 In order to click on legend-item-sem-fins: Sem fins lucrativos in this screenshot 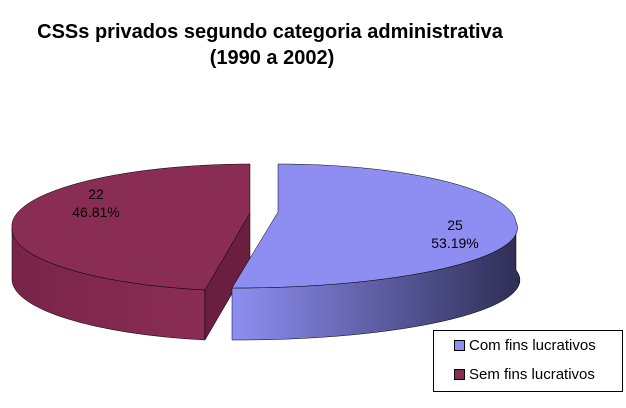, I will do `click(524, 374)`.